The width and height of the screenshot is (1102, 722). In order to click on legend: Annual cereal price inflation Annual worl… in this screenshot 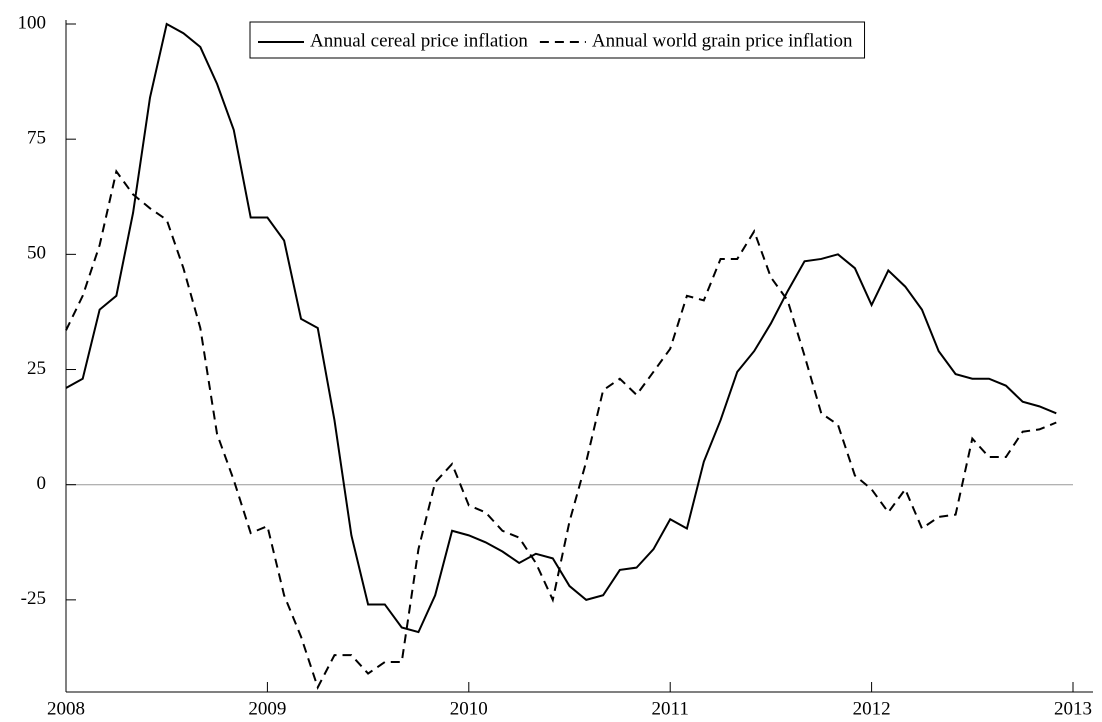, I will do `click(557, 40)`.